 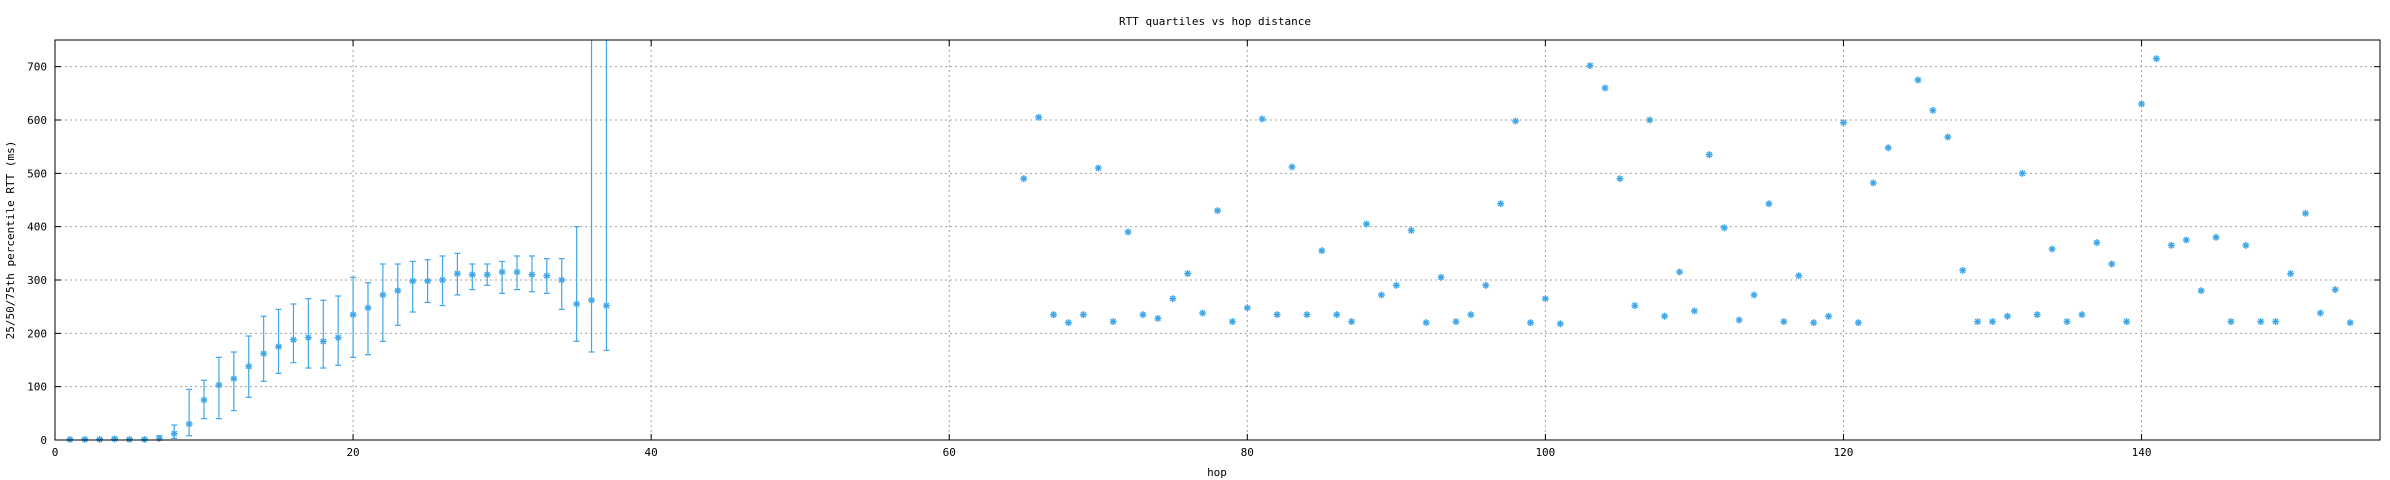 I want to click on y-tick-label: 500, so click(x=37, y=173).